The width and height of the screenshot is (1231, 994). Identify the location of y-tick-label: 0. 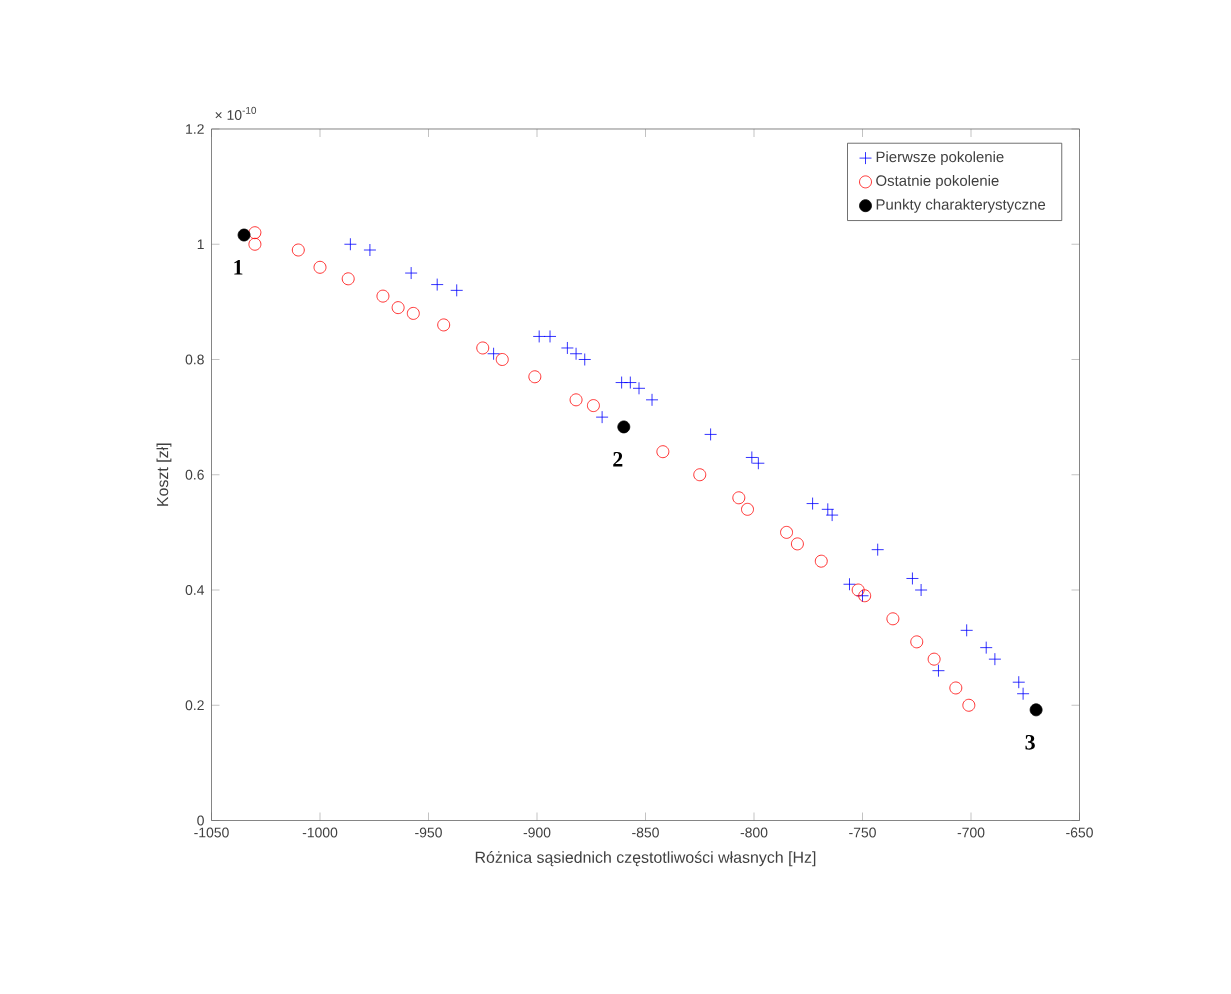
(200, 820).